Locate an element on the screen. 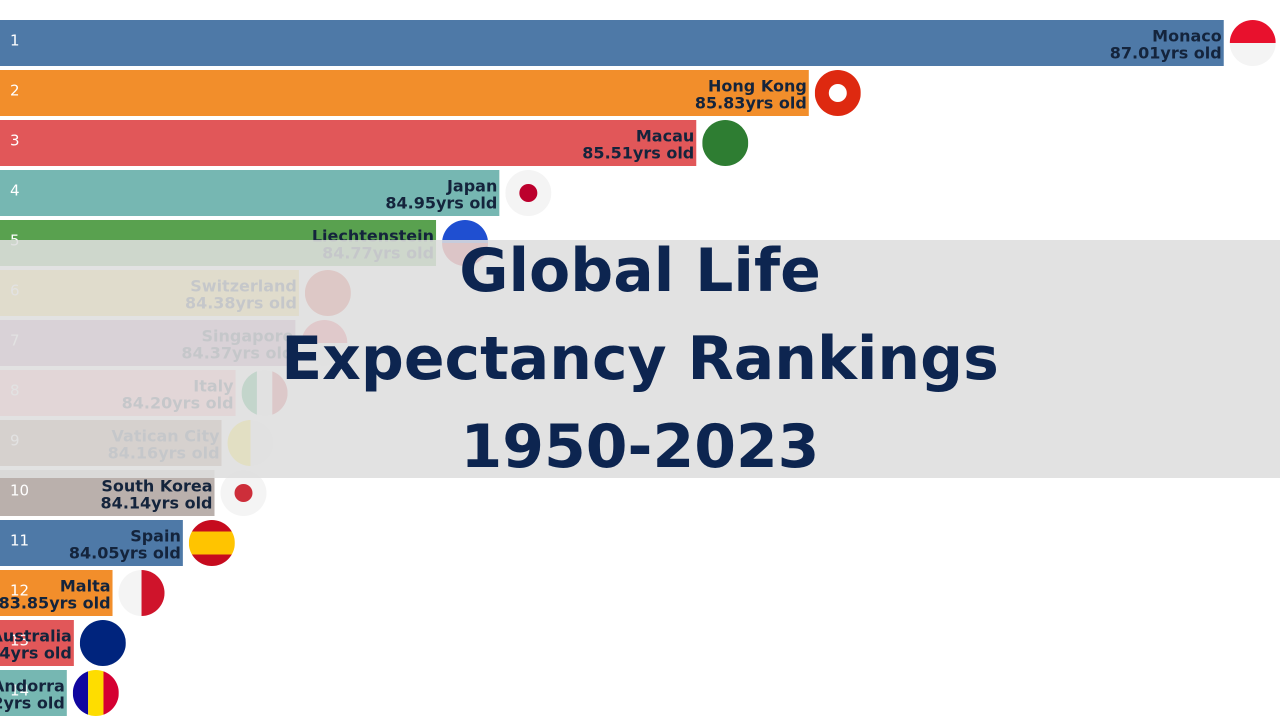  value-label: 85.83yrs old is located at coordinates (751, 103).